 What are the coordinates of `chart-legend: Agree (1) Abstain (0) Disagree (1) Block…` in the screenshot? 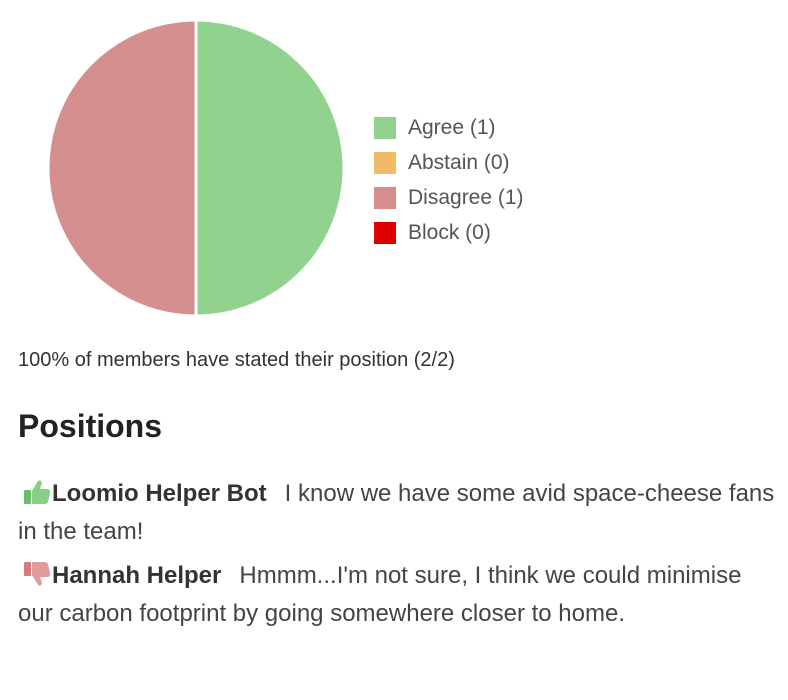 It's located at (449, 180).